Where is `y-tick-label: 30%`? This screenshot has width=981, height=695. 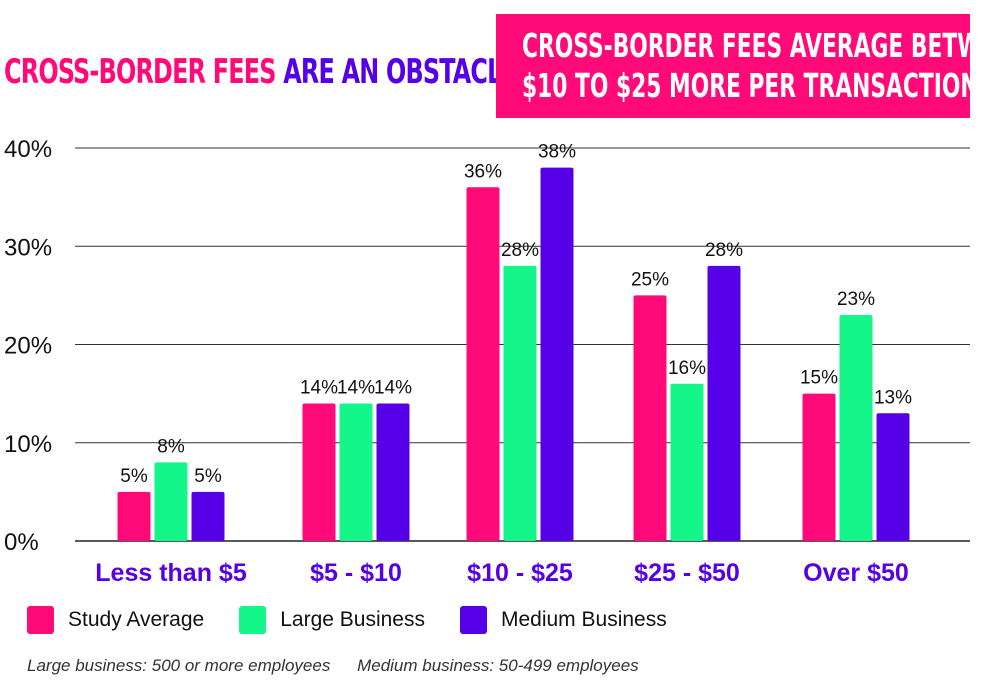 y-tick-label: 30% is located at coordinates (28, 247).